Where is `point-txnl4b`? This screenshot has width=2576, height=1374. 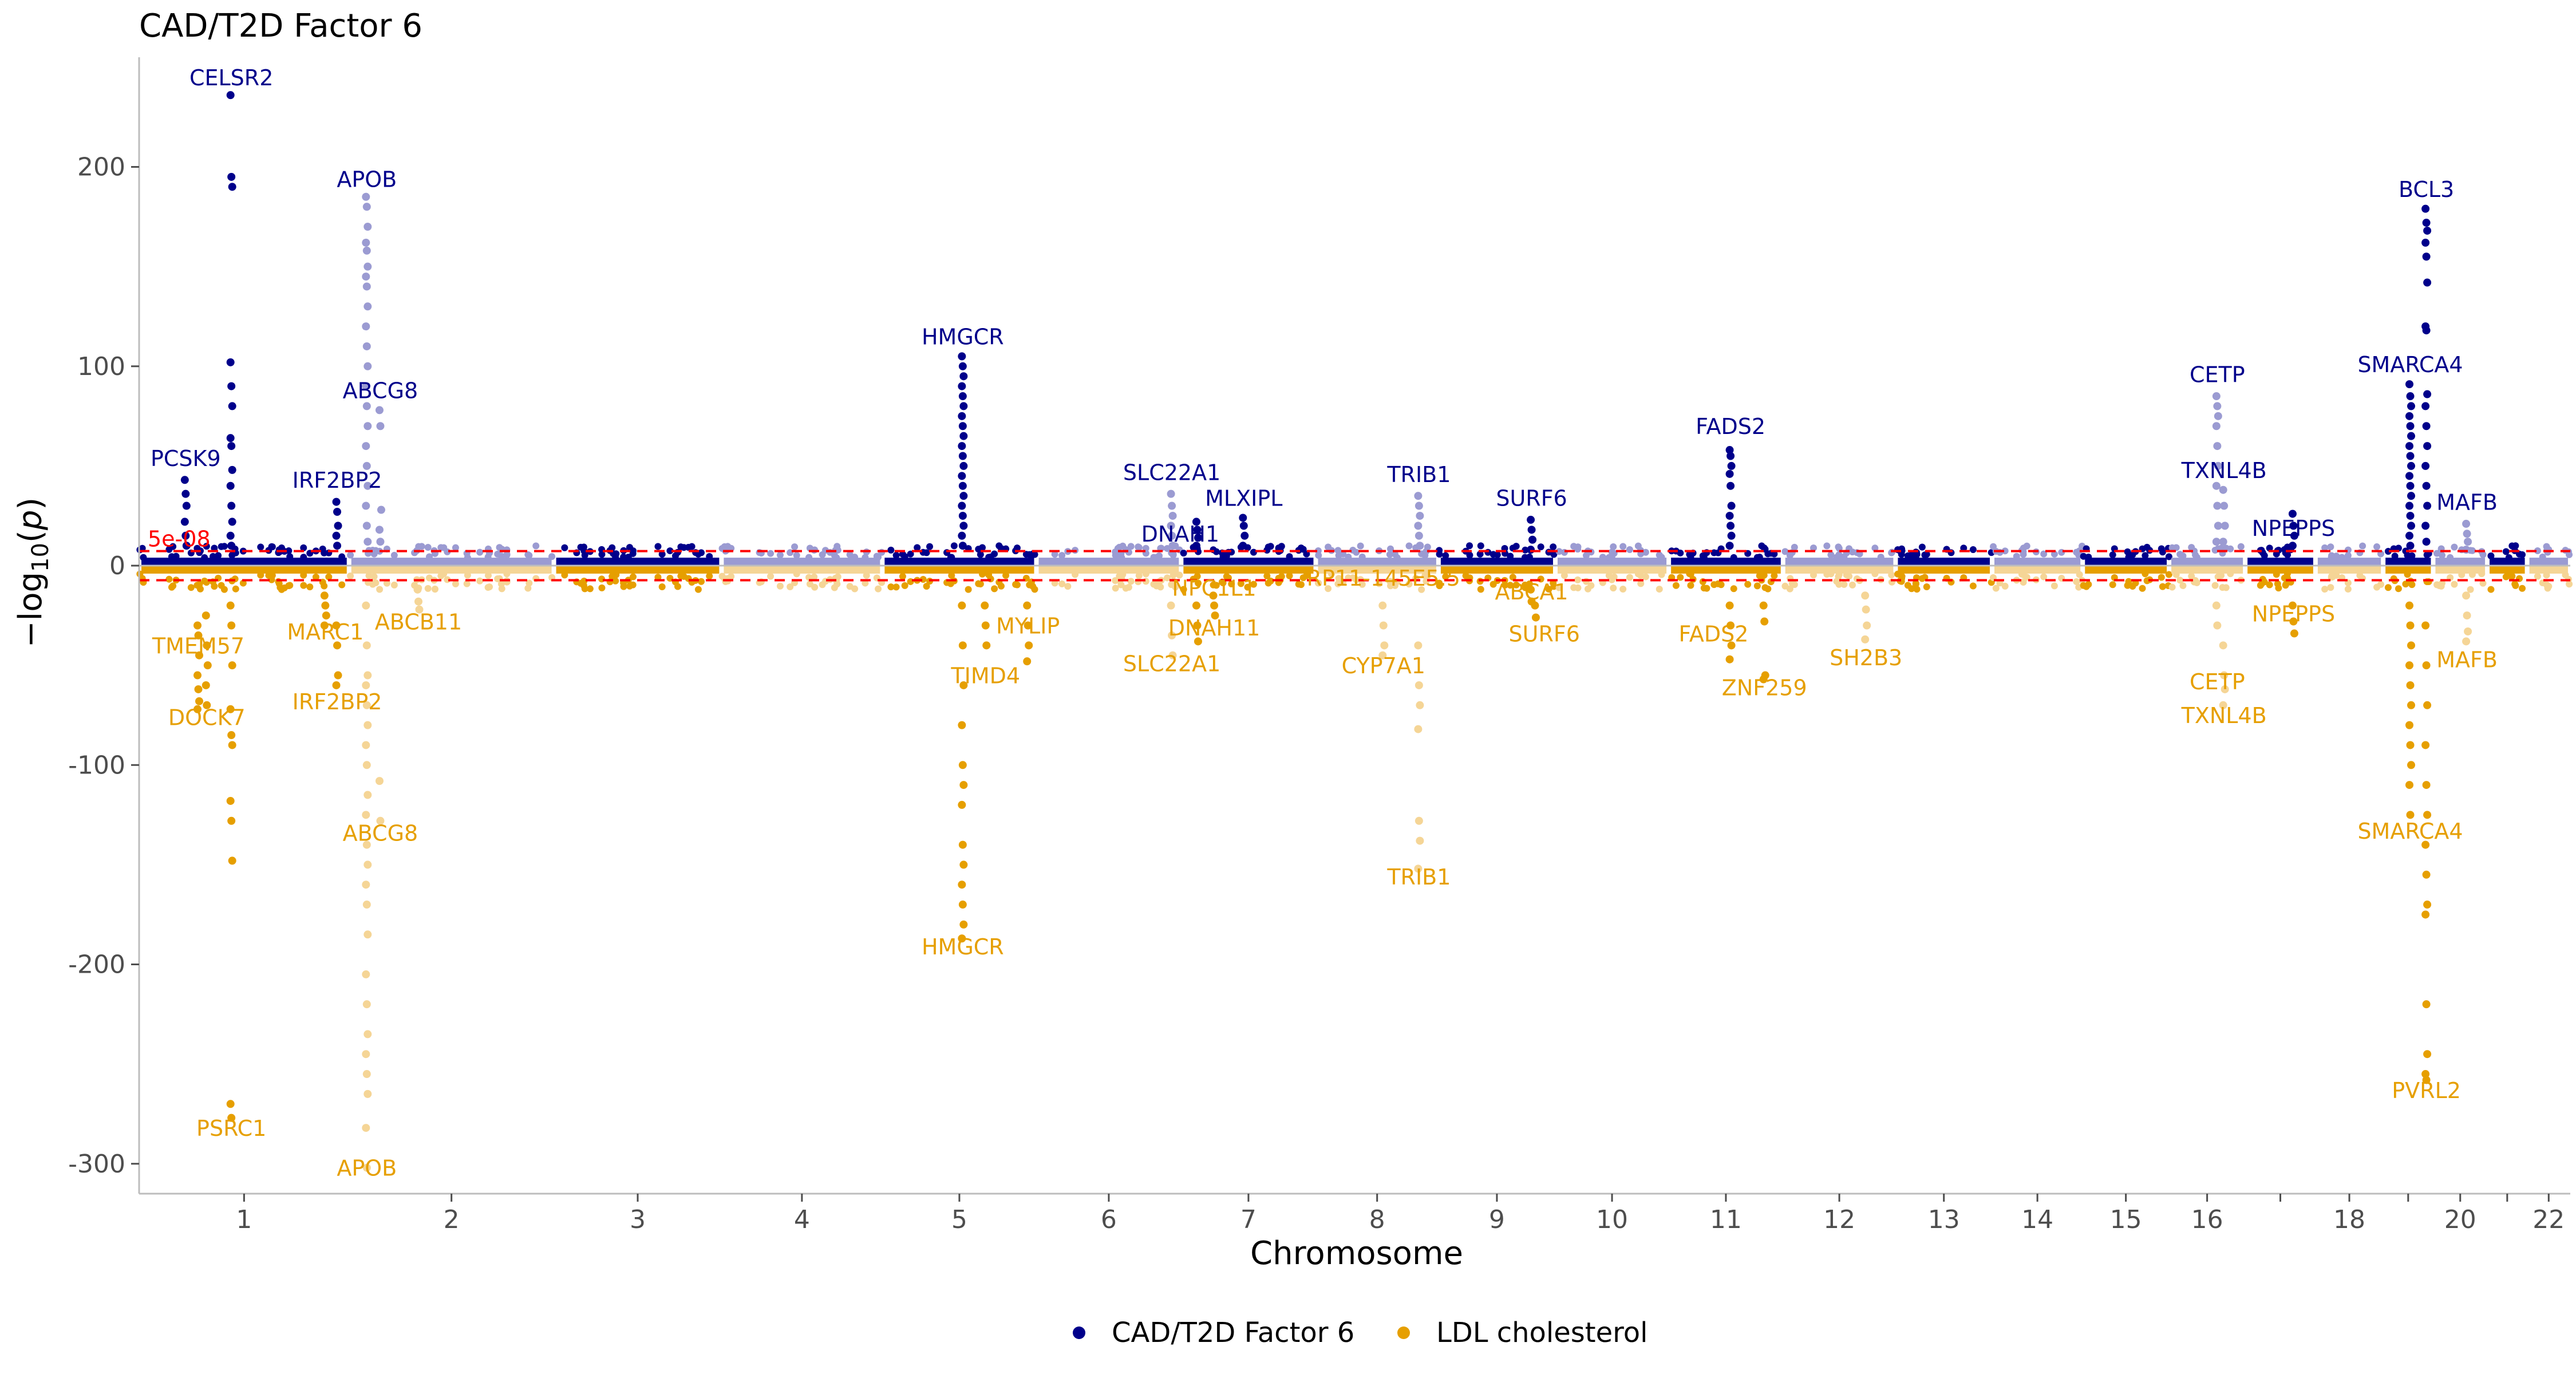
point-txnl4b is located at coordinates (2224, 506).